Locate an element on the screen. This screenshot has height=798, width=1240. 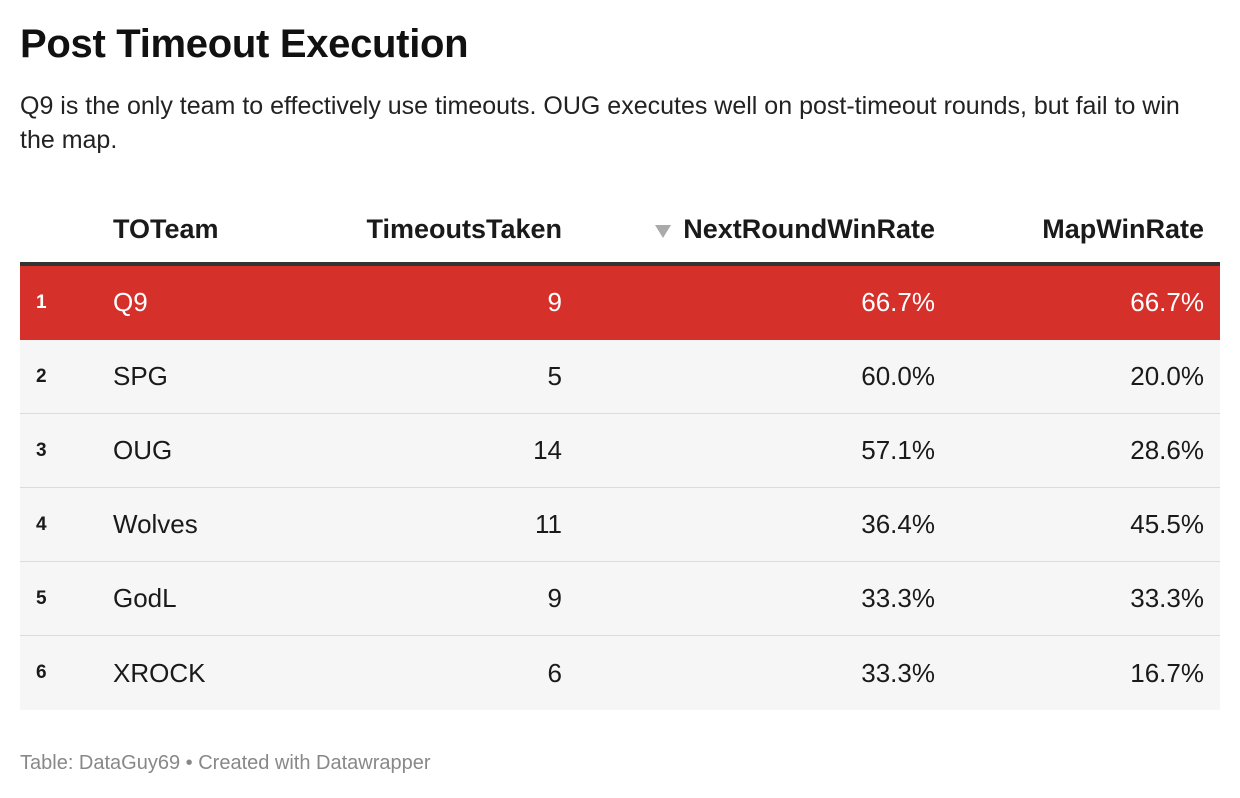
cell-next-round-win-rate: 57.1% is located at coordinates (898, 450).